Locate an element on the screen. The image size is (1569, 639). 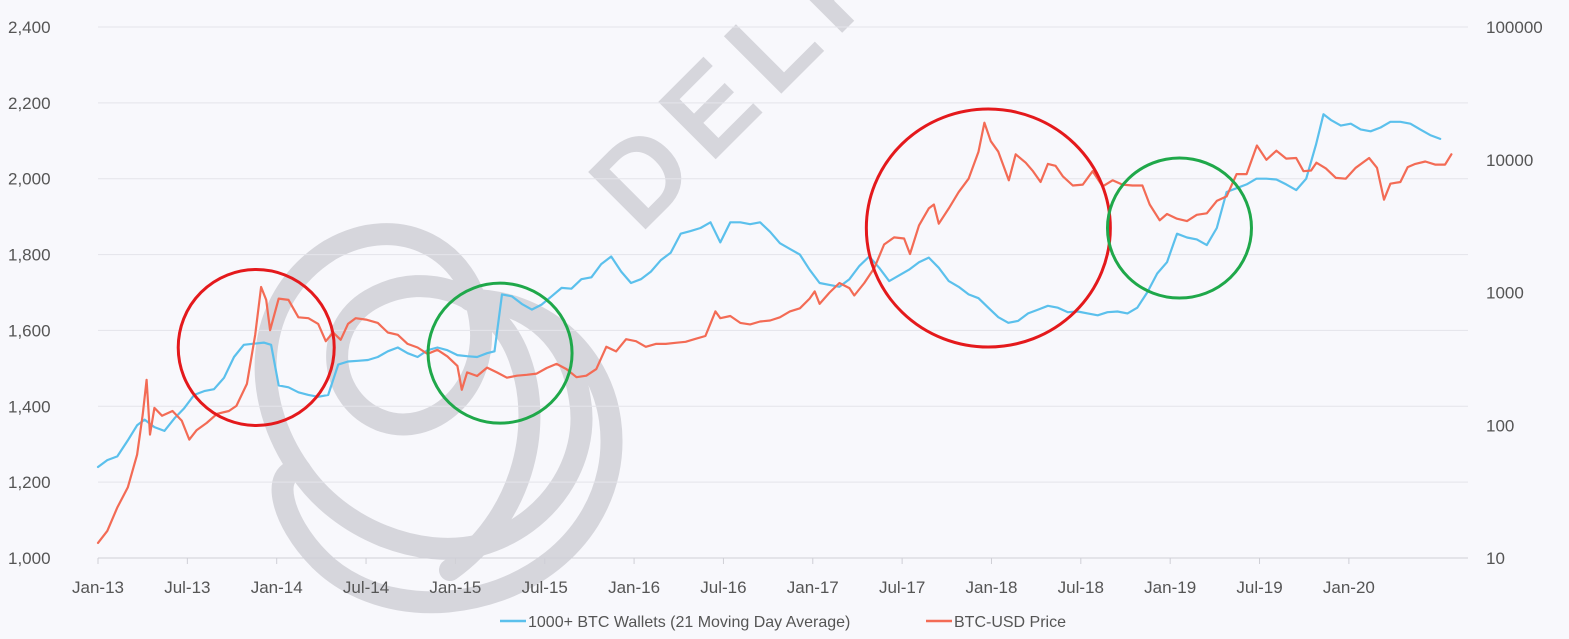
x-tick-label: Jan-18 is located at coordinates (991, 587).